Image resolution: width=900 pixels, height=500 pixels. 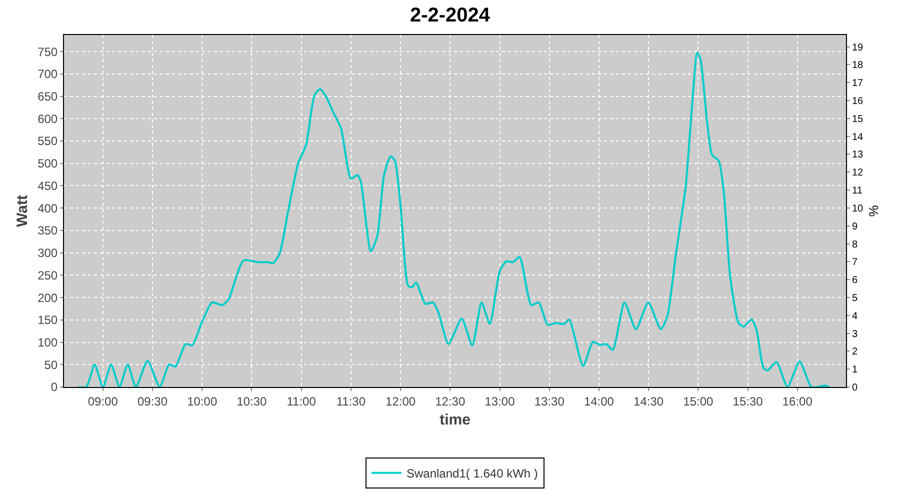 I want to click on x-tick-label: 12:30, so click(x=450, y=401).